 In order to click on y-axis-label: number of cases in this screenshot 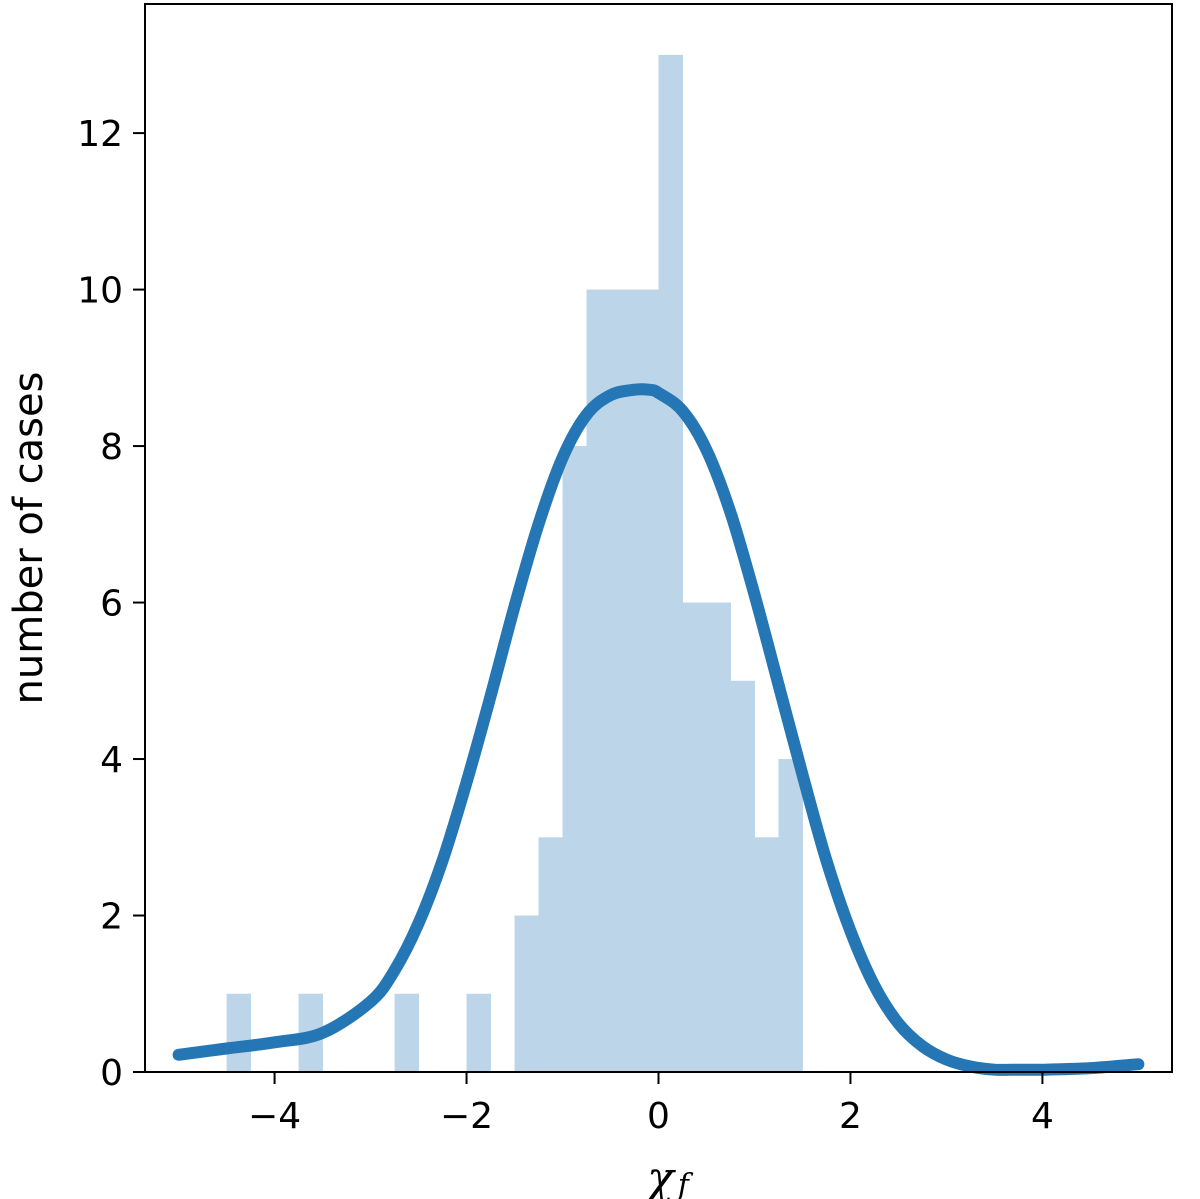, I will do `click(29, 538)`.